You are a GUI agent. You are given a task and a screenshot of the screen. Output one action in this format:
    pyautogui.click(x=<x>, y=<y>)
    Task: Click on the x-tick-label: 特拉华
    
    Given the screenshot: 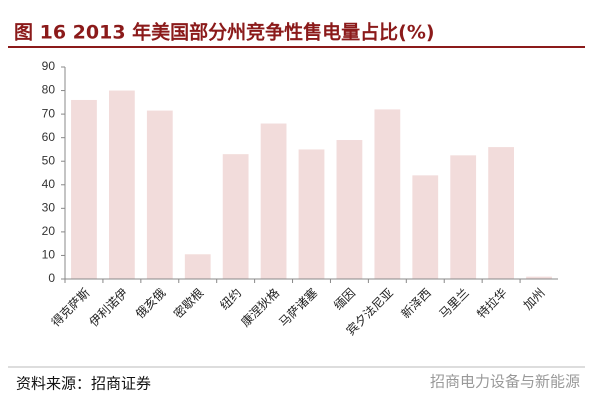 What is the action you would take?
    pyautogui.click(x=492, y=303)
    